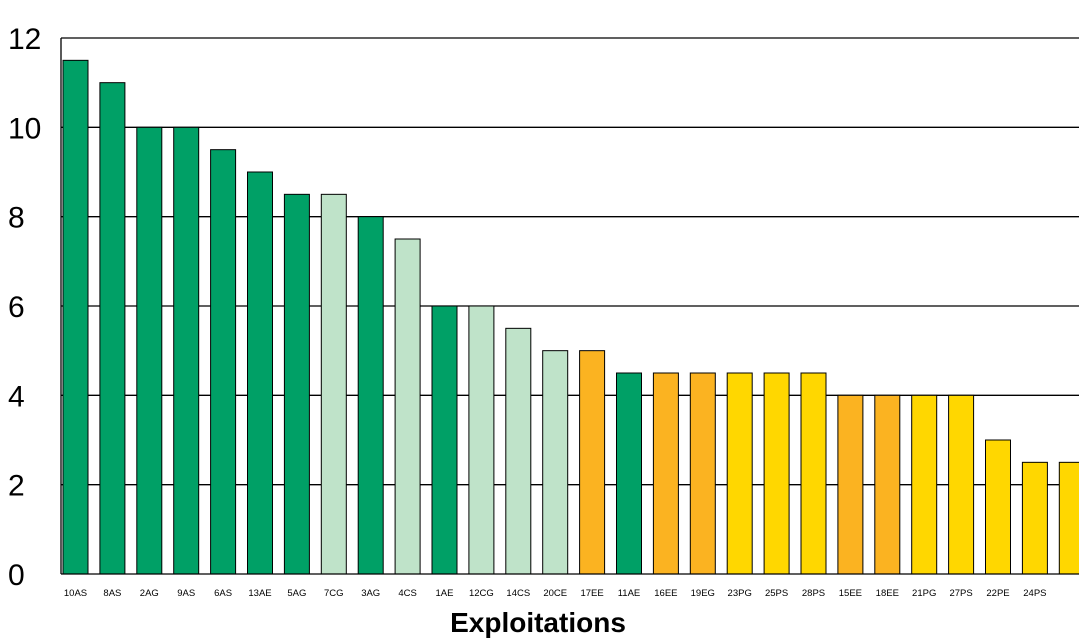  What do you see at coordinates (740, 593) in the screenshot?
I see `x-tick-label: 23PG` at bounding box center [740, 593].